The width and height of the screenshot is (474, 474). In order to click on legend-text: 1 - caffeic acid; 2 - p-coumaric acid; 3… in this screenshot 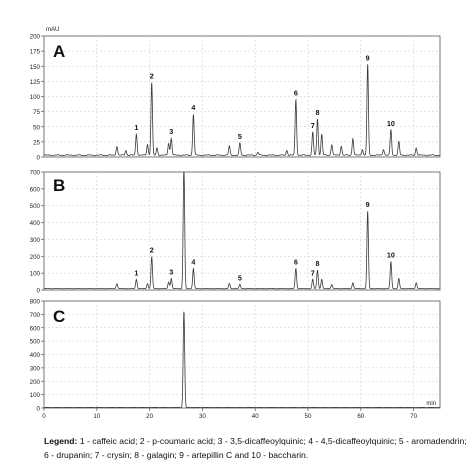, I will do `click(255, 448)`.